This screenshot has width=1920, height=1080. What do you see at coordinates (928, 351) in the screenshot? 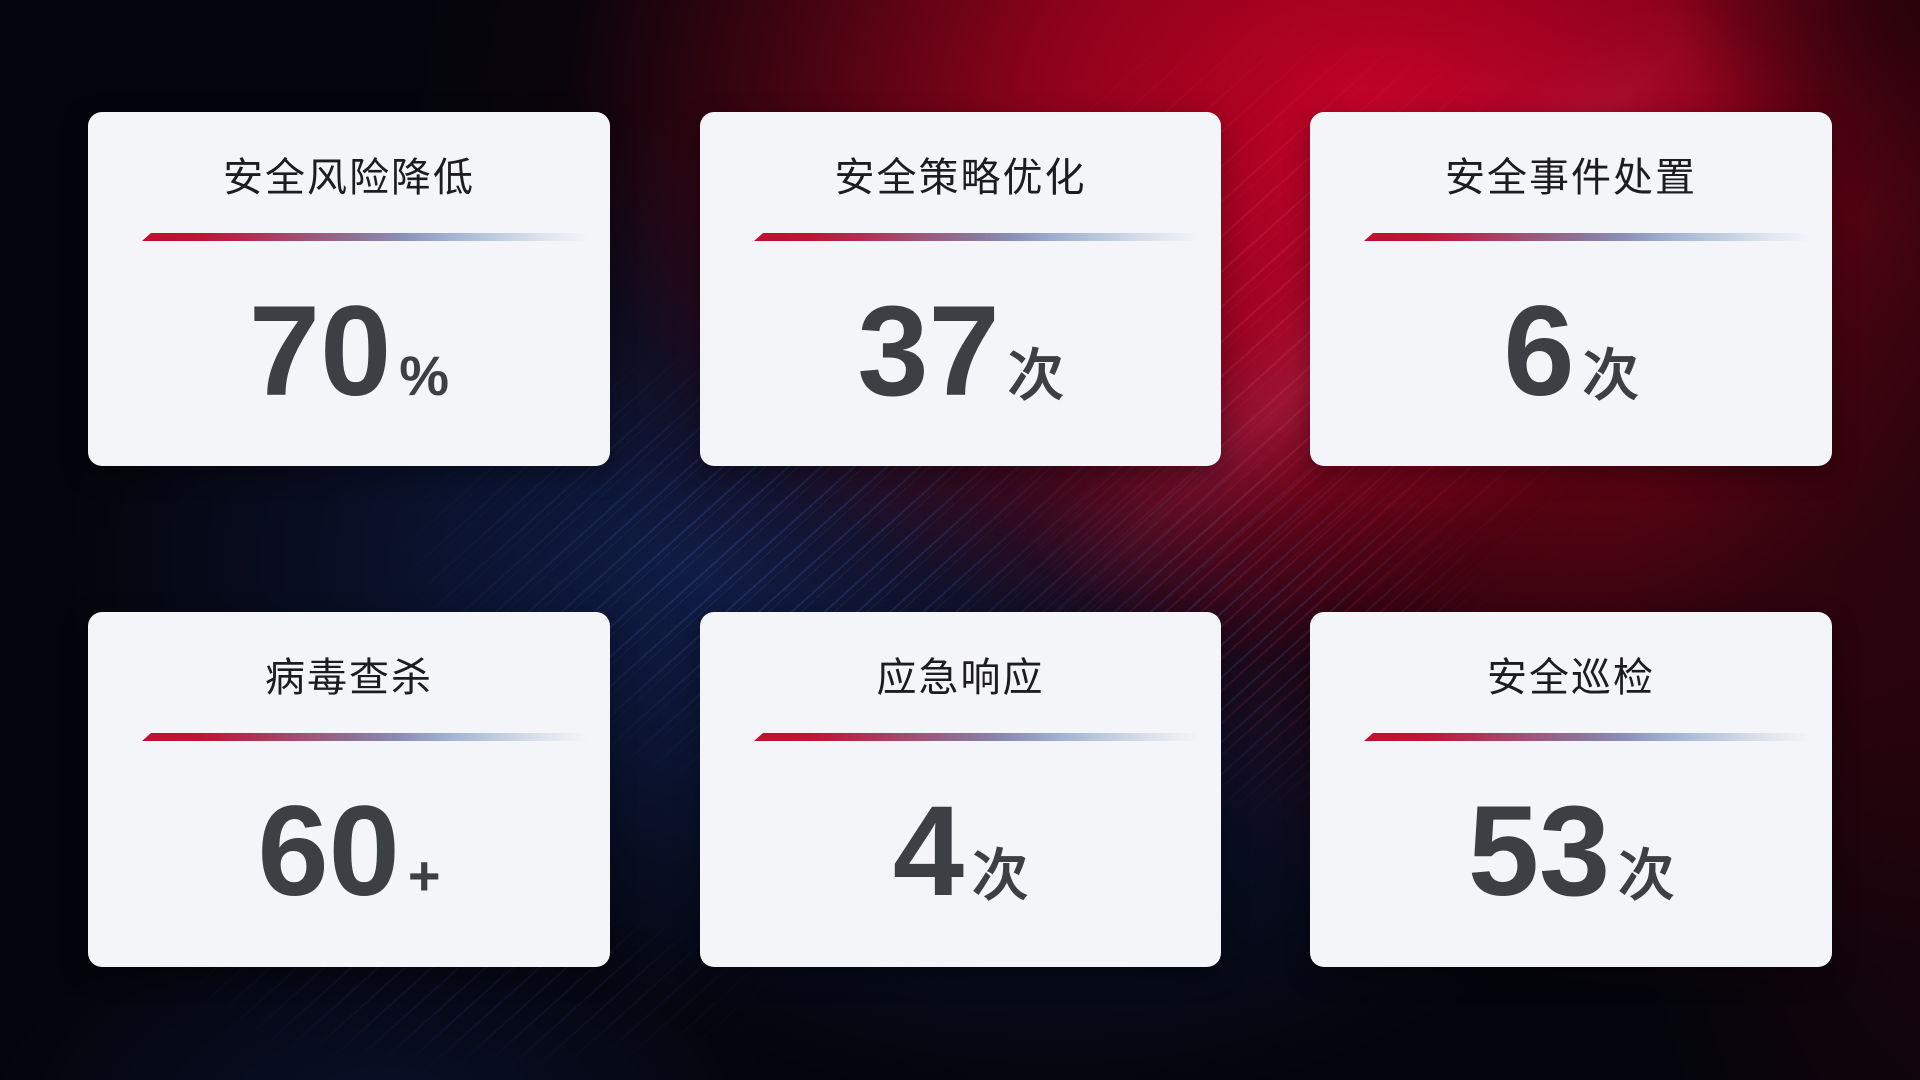
I see `card-value: 37` at bounding box center [928, 351].